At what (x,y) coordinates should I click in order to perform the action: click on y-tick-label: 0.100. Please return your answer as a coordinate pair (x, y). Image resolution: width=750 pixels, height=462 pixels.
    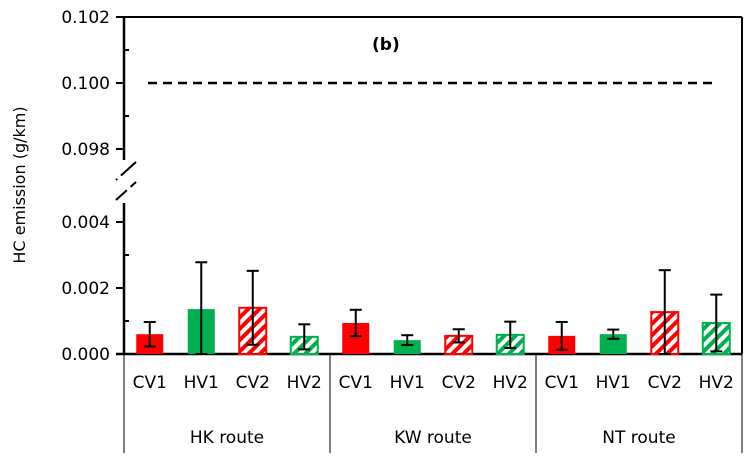
    Looking at the image, I should click on (85, 84).